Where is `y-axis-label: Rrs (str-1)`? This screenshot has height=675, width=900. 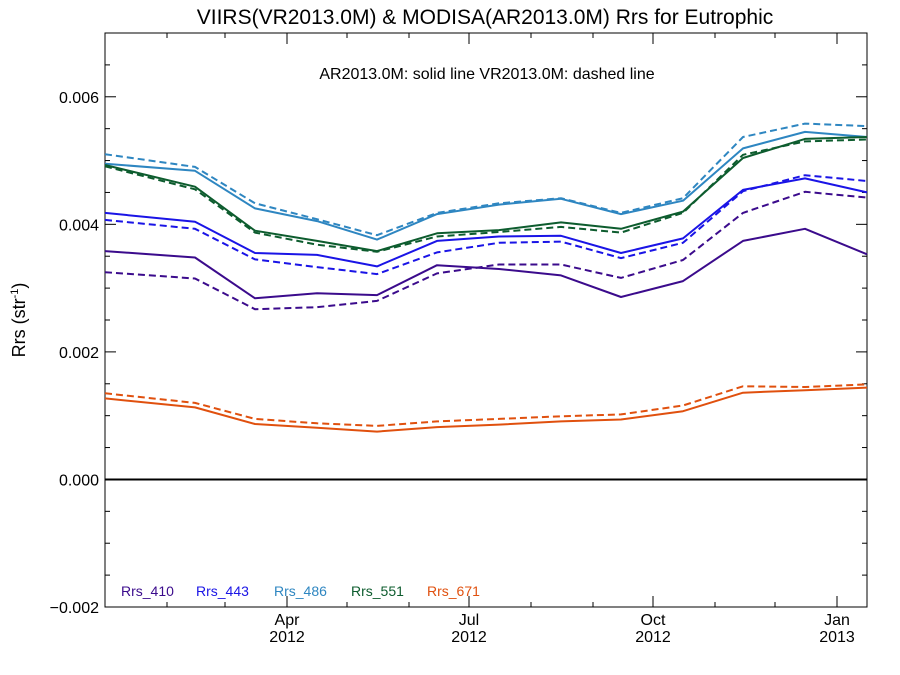
y-axis-label: Rrs (str-1) is located at coordinates (19, 320).